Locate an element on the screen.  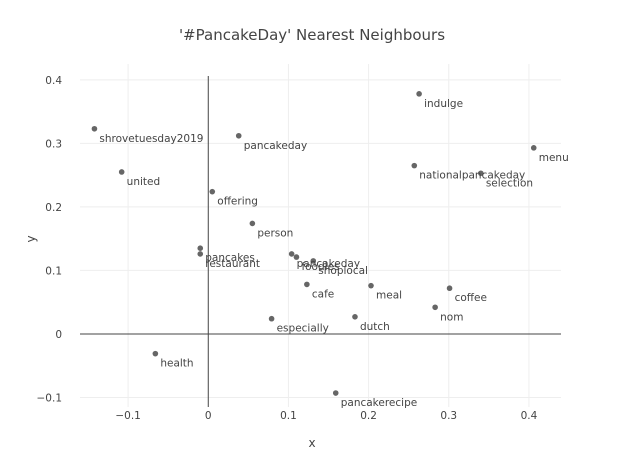
point-label: nom is located at coordinates (451, 317).